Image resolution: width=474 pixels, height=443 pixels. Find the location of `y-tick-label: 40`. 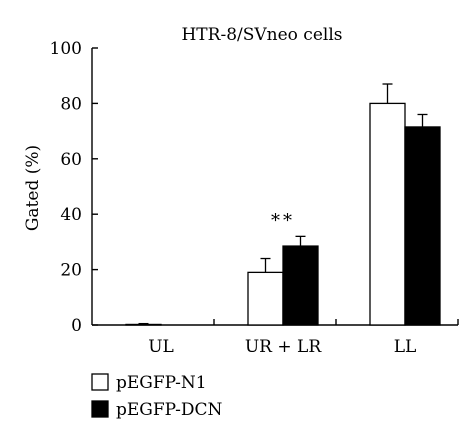

y-tick-label: 40 is located at coordinates (71, 215).